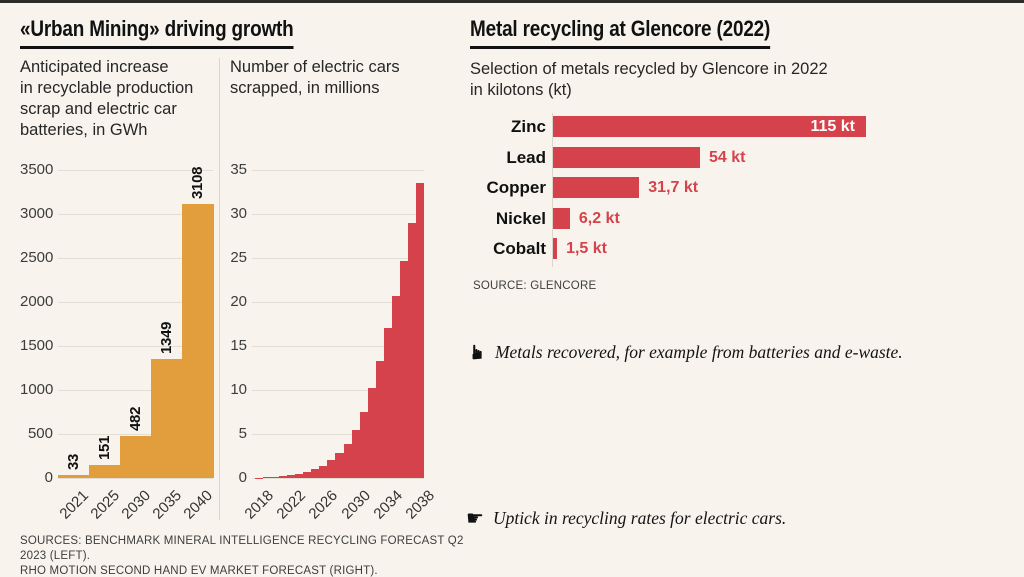 Image resolution: width=1024 pixels, height=577 pixels. I want to click on left-title-text: «Urban Mining» driving growth, so click(157, 32).